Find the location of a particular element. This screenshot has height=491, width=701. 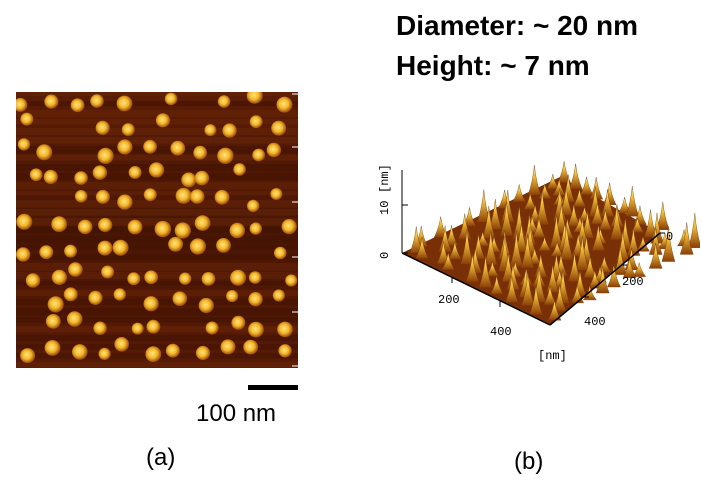

y-axis-tick: 400 is located at coordinates (595, 322).